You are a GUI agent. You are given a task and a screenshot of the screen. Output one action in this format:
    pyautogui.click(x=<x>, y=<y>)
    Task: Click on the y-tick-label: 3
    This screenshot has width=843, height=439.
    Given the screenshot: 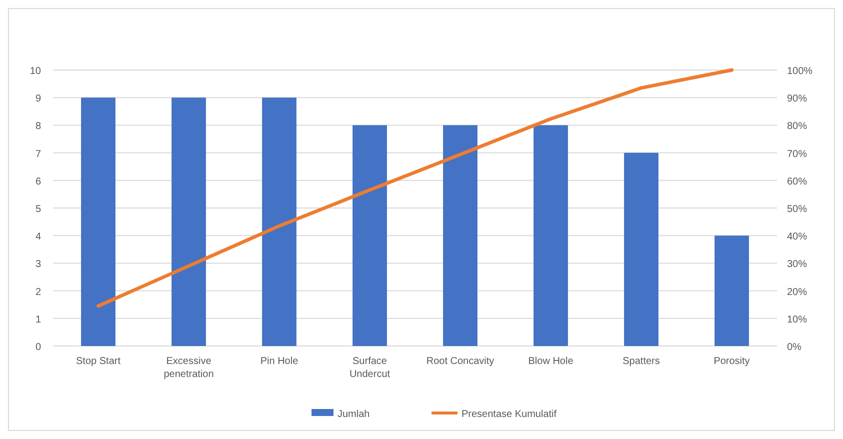 What is the action you would take?
    pyautogui.click(x=38, y=264)
    